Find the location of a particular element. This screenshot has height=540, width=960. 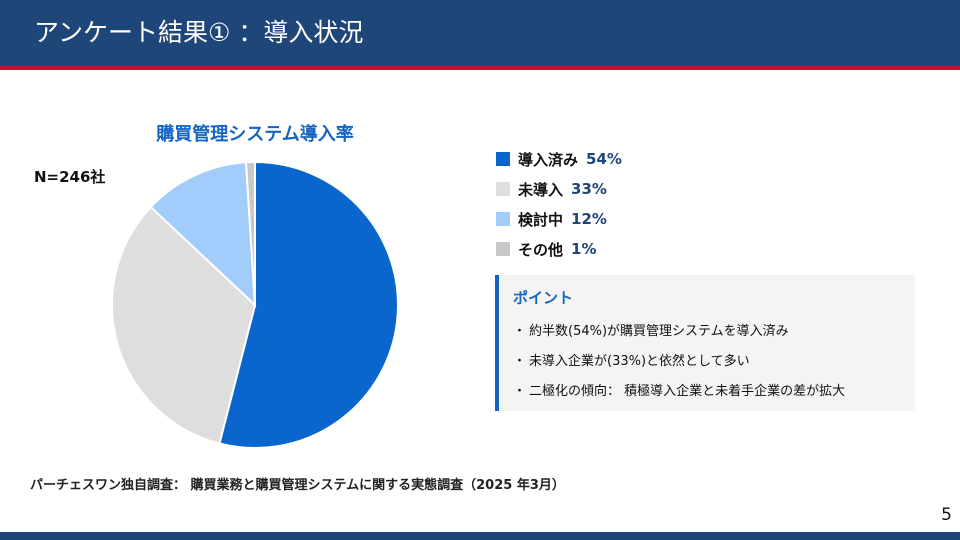

page-title: アンケート結果① ：導入状況 is located at coordinates (199, 32).